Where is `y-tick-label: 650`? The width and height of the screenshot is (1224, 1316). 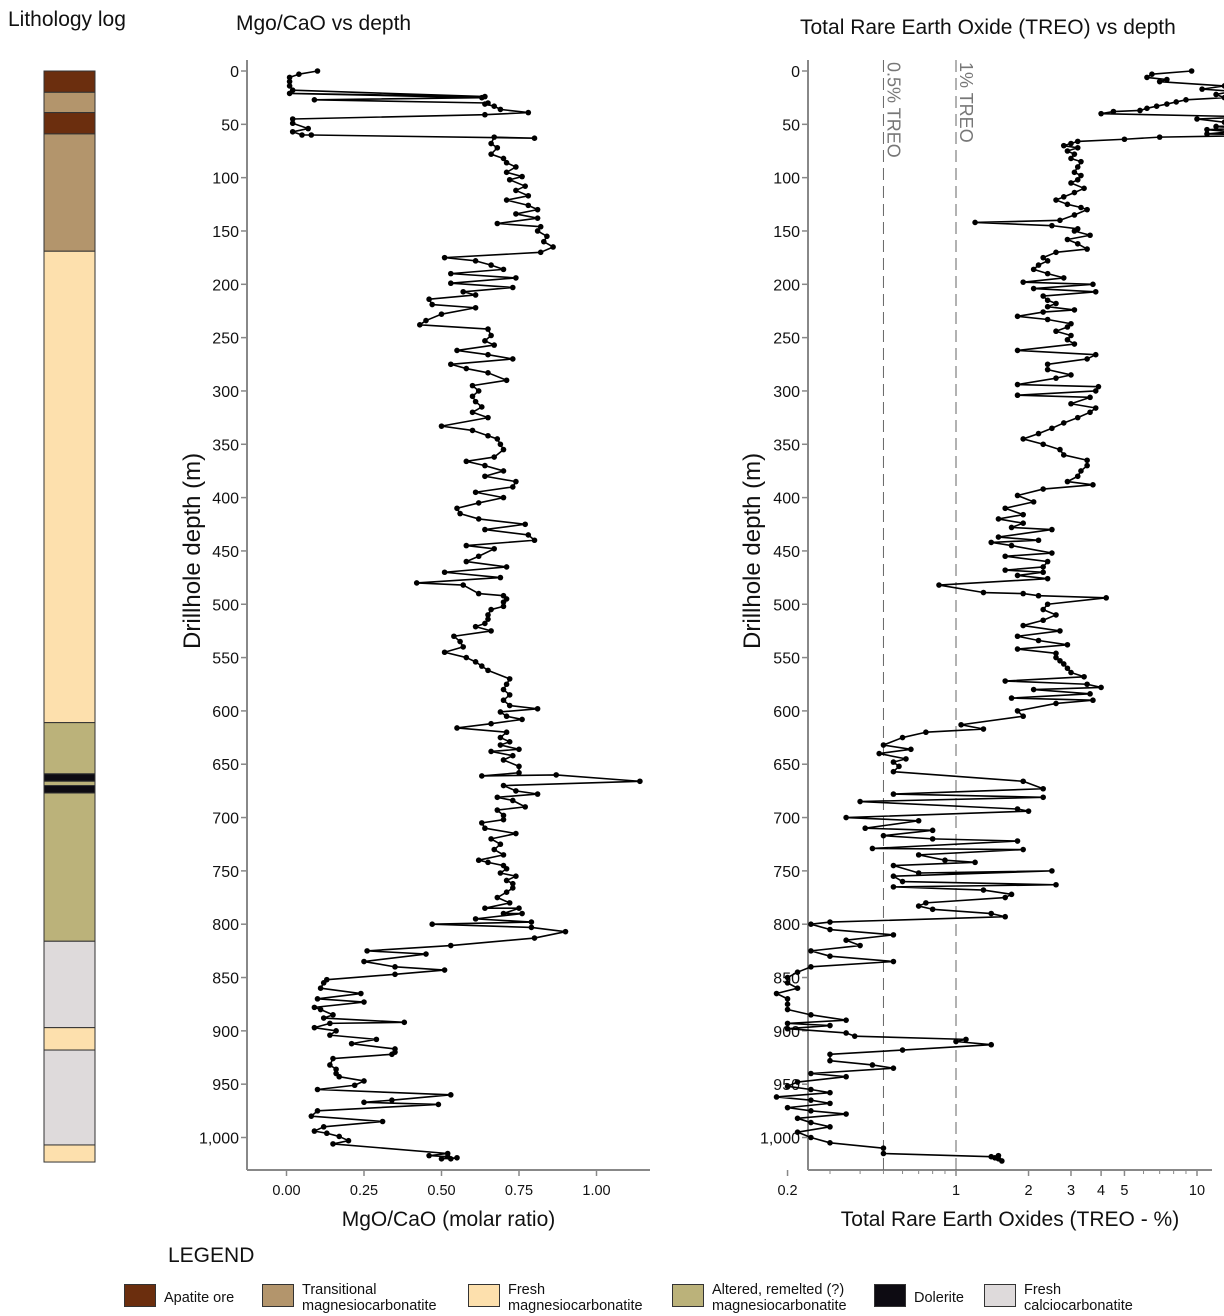 y-tick-label: 650 is located at coordinates (786, 765).